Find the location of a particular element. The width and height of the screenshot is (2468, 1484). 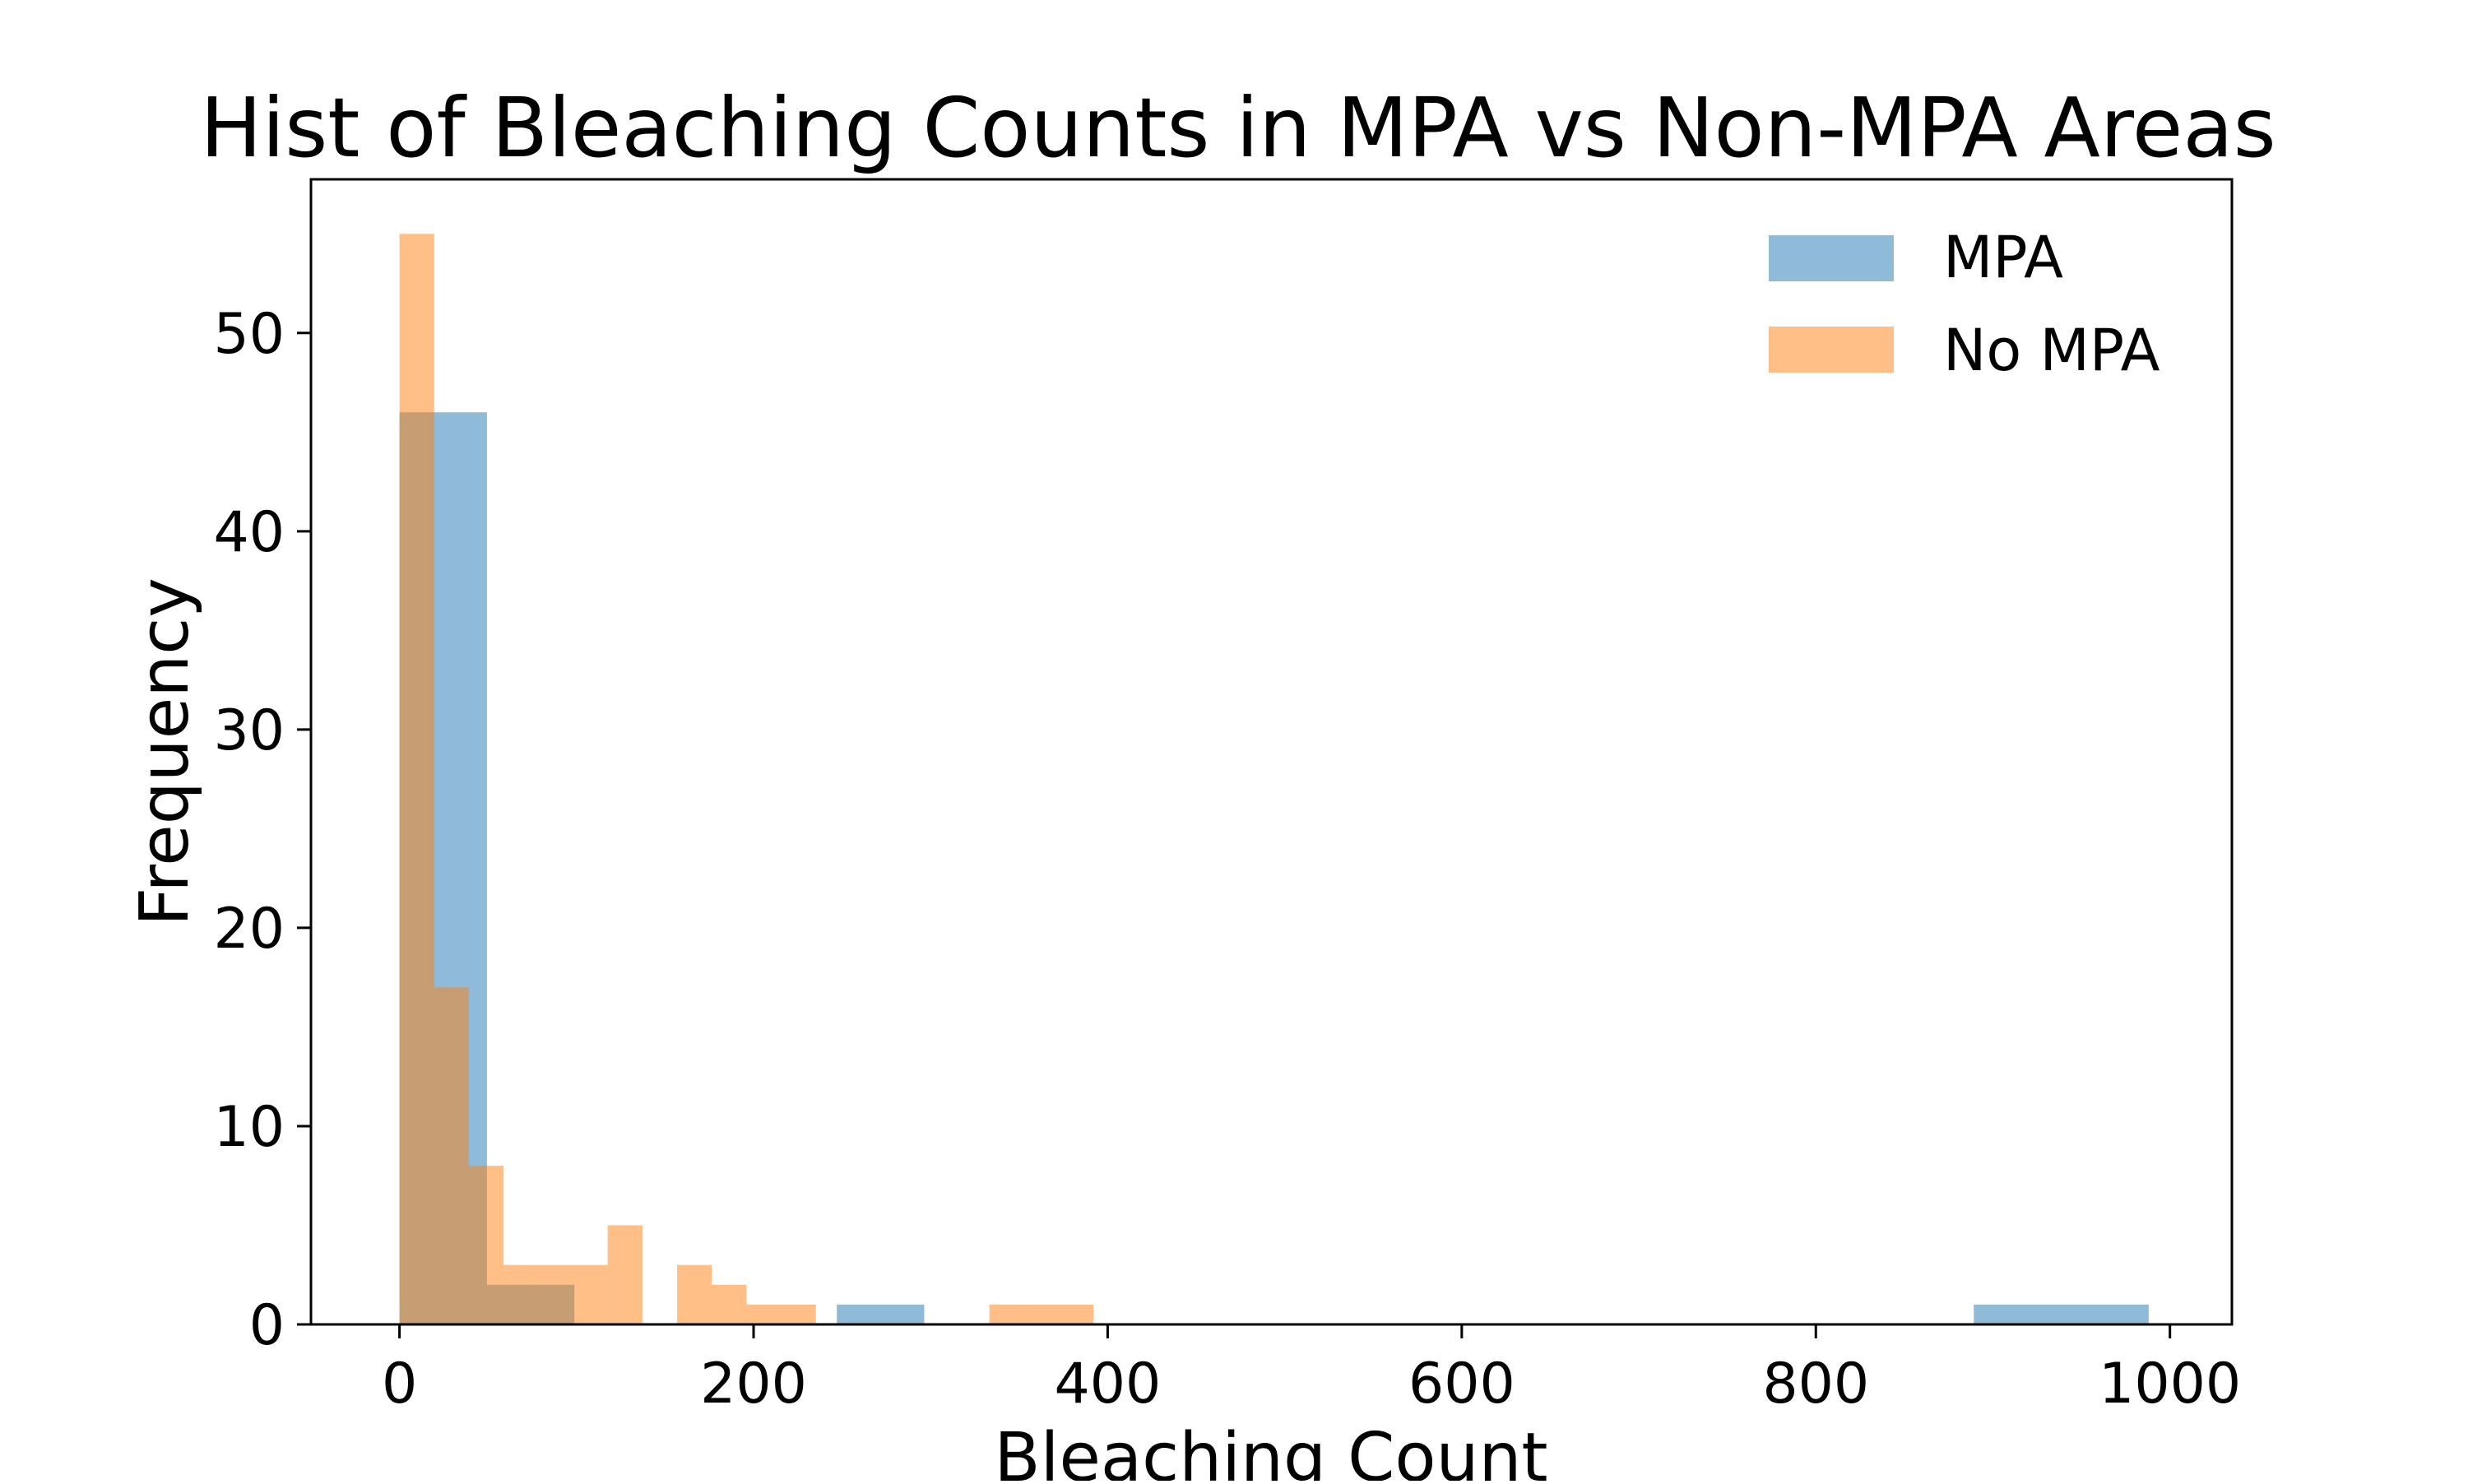

legend-swatch-no-mpa is located at coordinates (1831, 350).